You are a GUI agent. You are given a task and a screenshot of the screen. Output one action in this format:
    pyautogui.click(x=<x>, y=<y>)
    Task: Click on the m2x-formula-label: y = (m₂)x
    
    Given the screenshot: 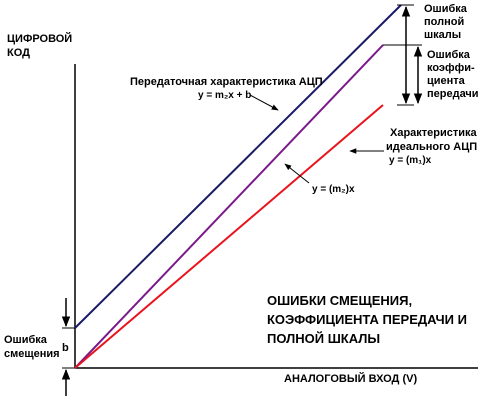 What is the action you would take?
    pyautogui.click(x=333, y=189)
    